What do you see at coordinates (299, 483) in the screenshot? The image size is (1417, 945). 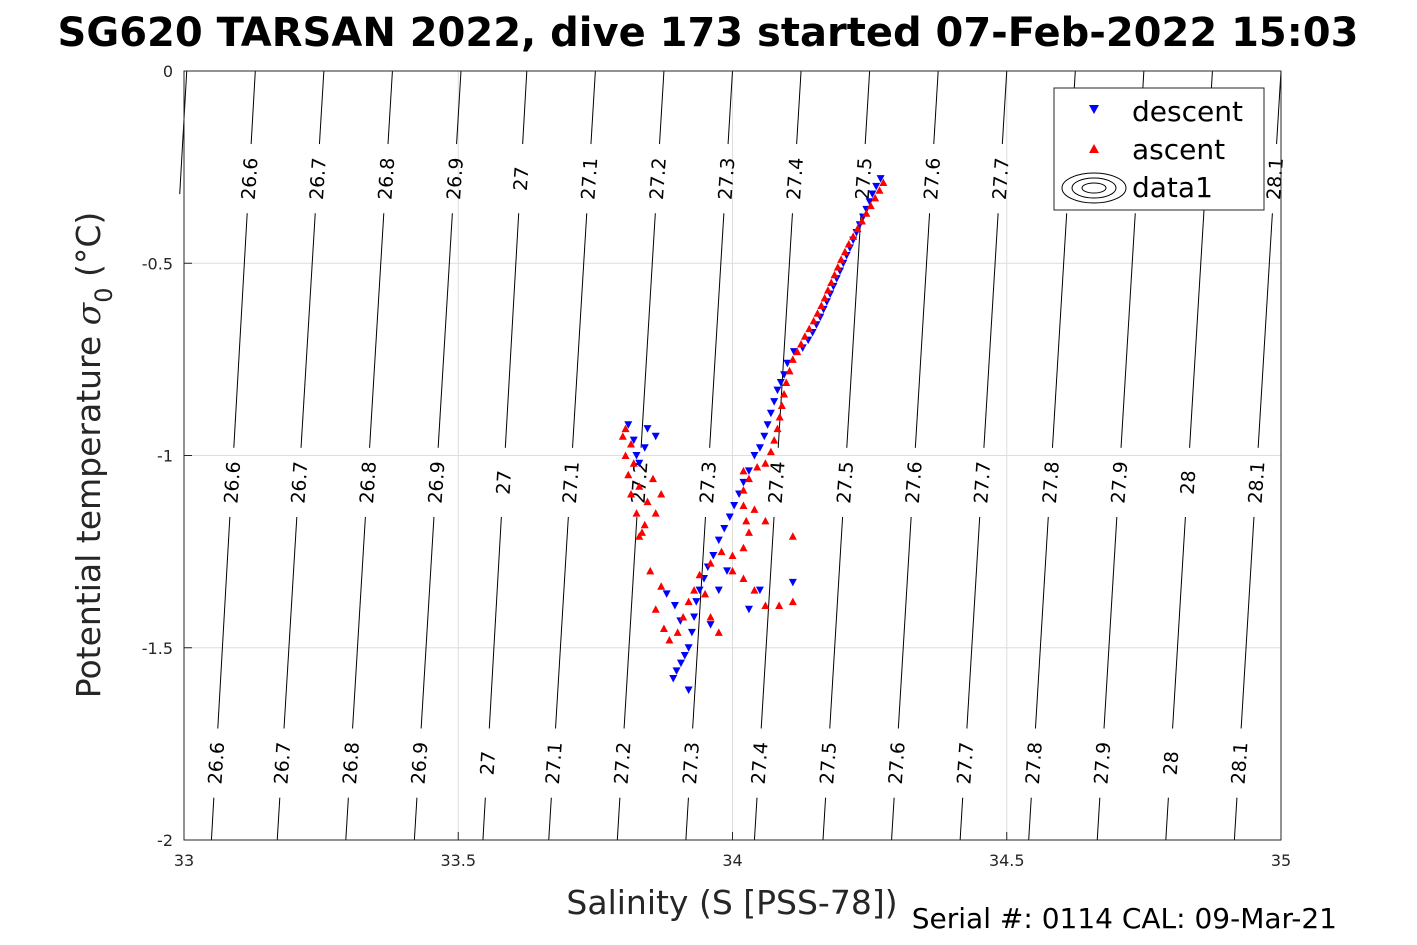 I see `contour-label: 26.7` at bounding box center [299, 483].